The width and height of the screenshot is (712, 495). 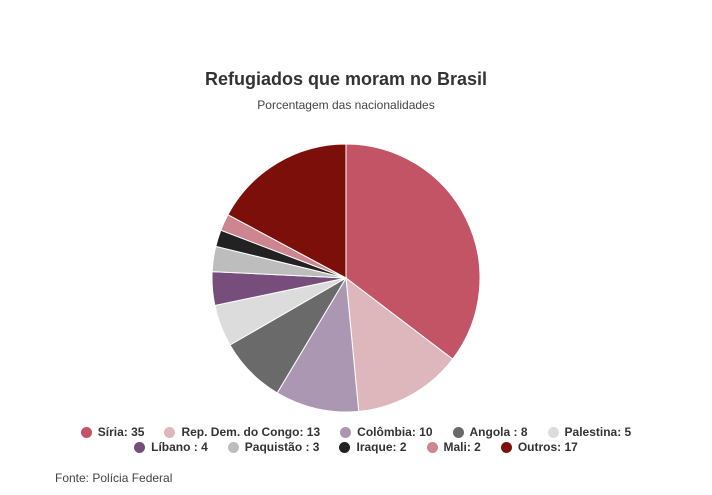 I want to click on legend-item: Rep. Dem. do Congo: 13, so click(x=242, y=432).